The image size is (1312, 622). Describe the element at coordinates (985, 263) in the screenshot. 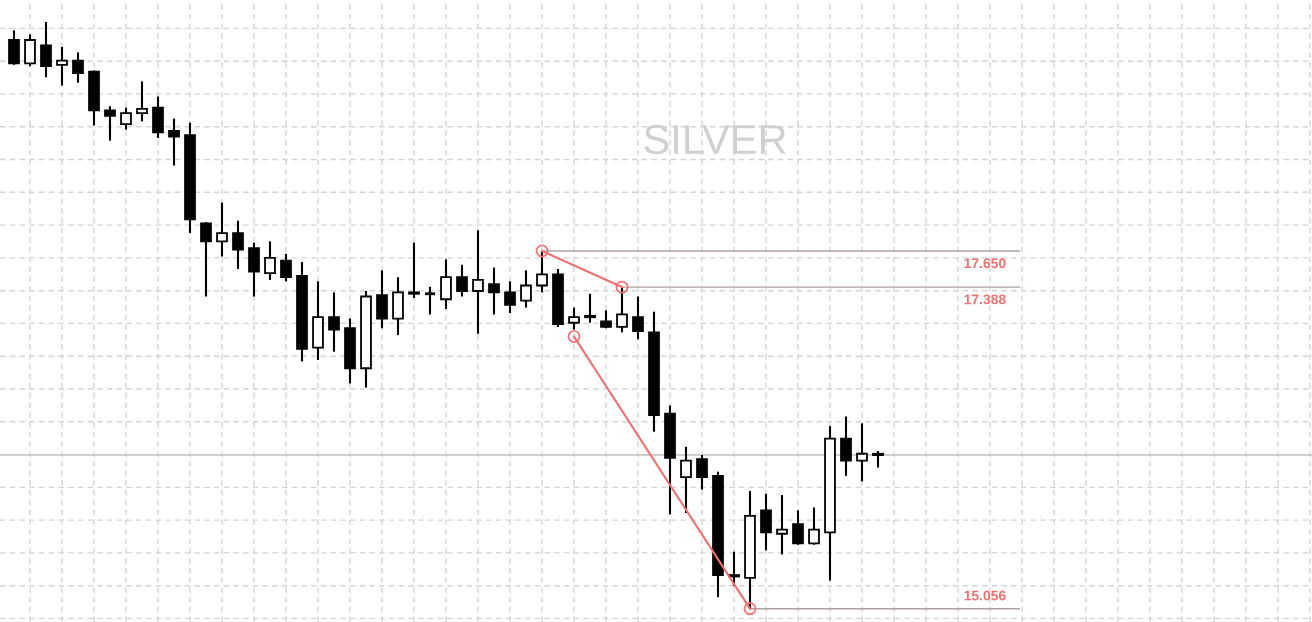

I see `ref-line-label: 17.650` at that location.